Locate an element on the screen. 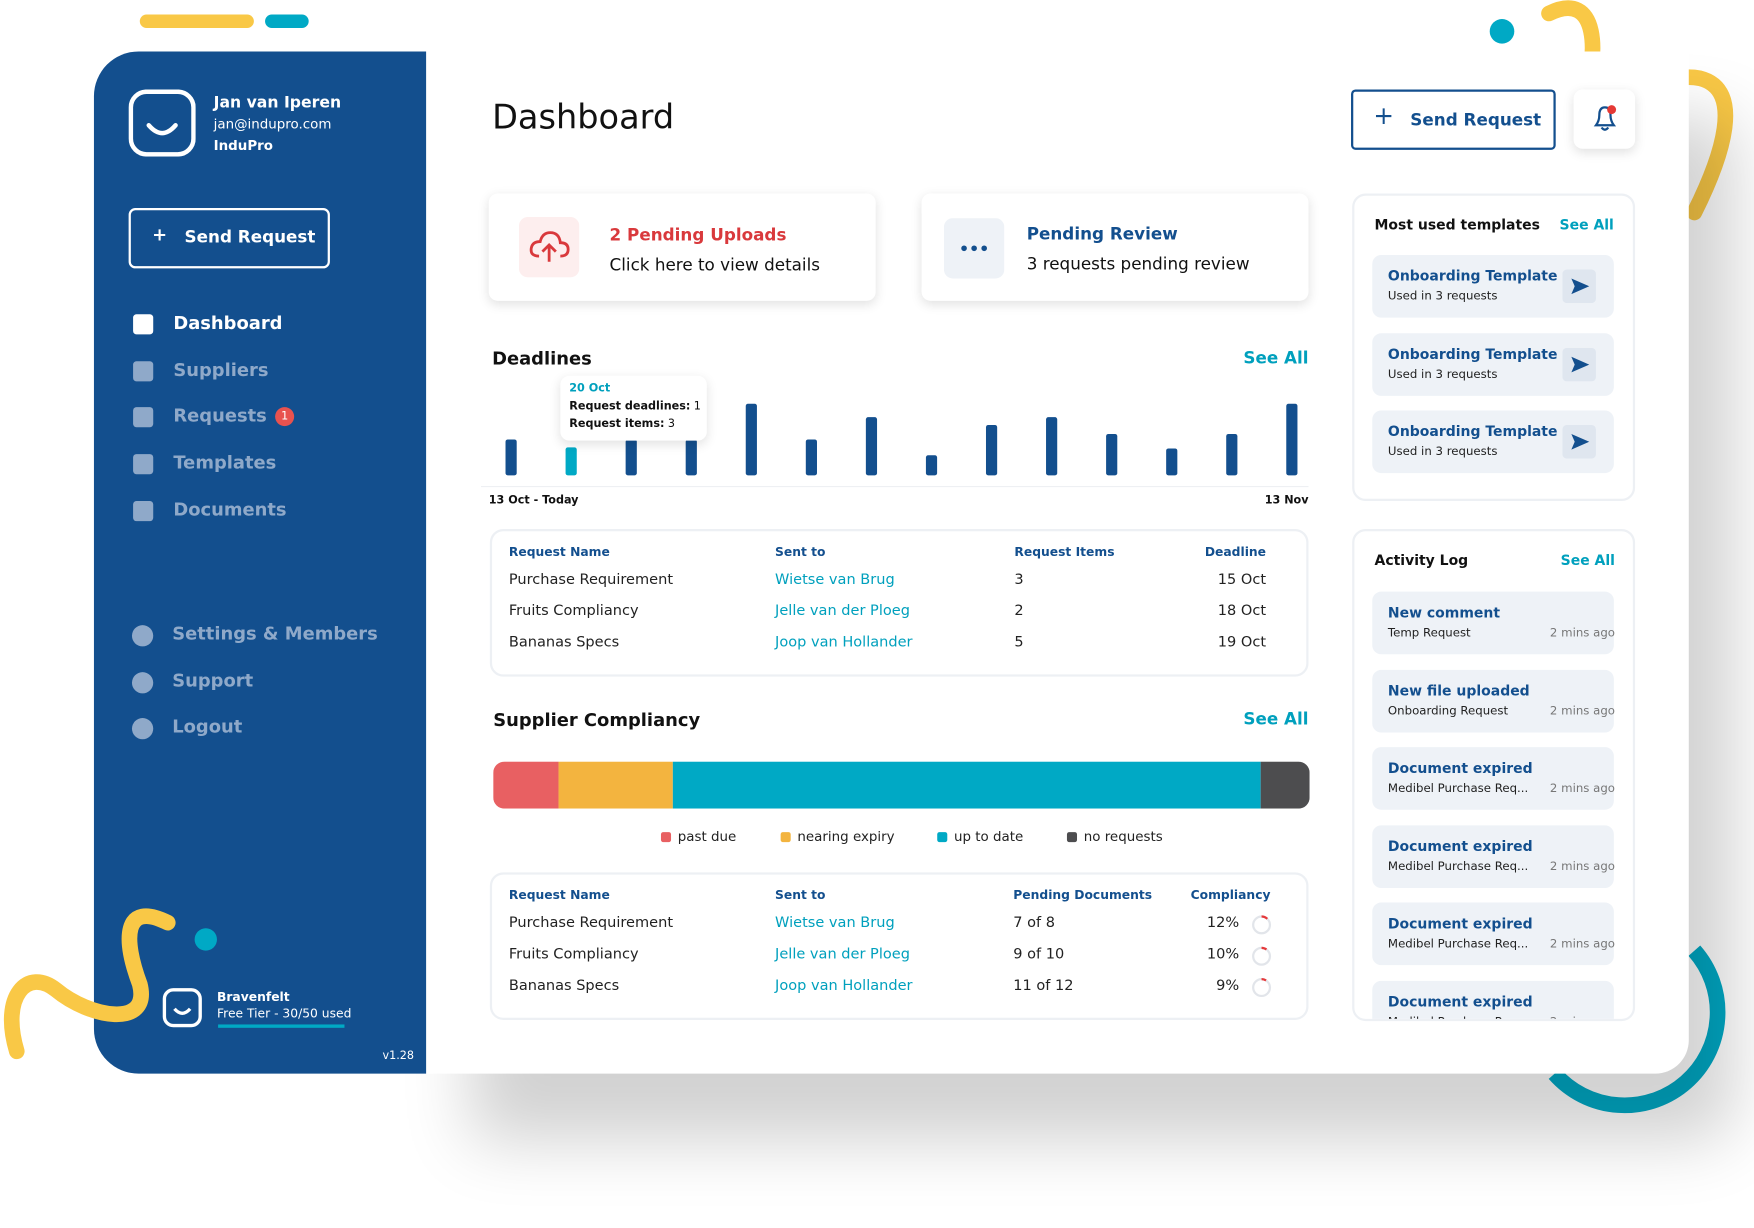 The height and width of the screenshot is (1228, 1754). sidebar-send-label: Send Request is located at coordinates (250, 237).